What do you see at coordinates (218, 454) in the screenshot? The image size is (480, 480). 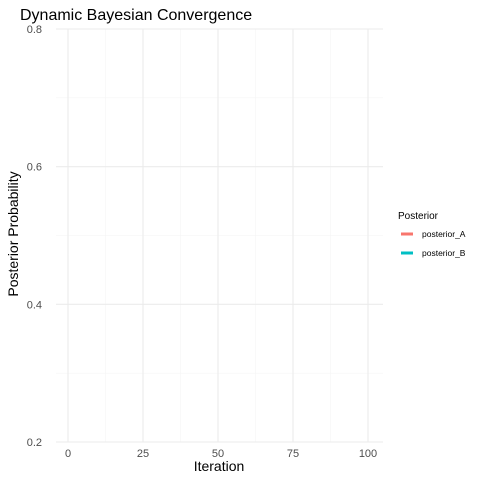 I see `x-tick-label: 50` at bounding box center [218, 454].